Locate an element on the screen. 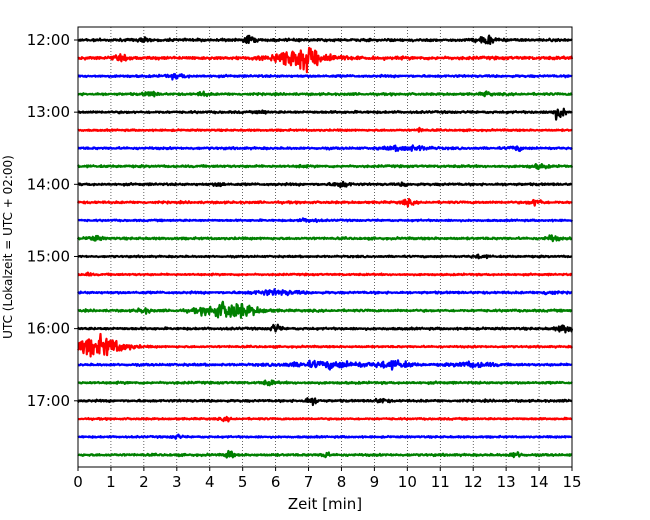  x-axis-label: Zeit [min] is located at coordinates (325, 504).